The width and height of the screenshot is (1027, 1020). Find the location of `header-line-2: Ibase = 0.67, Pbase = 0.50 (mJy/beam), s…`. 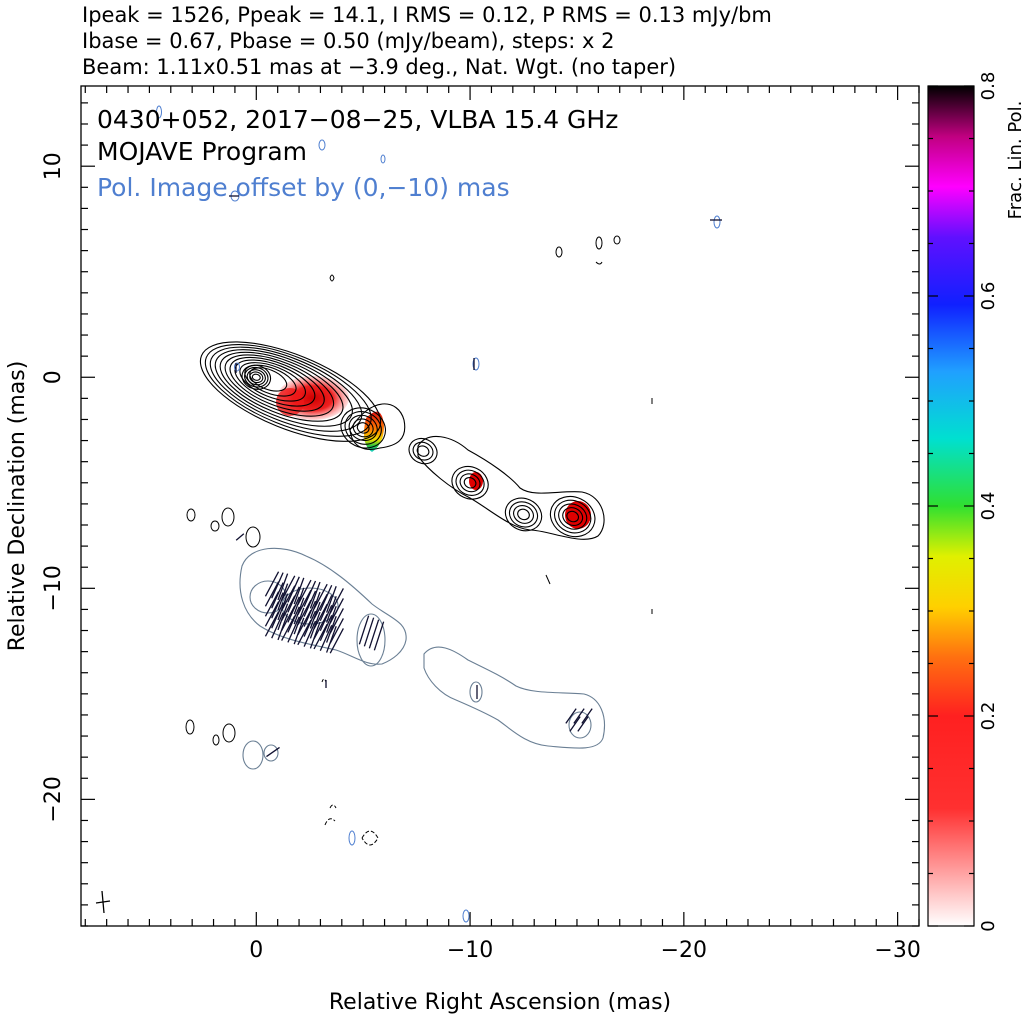

header-line-2: Ibase = 0.67, Pbase = 0.50 (mJy/beam), s… is located at coordinates (348, 41).